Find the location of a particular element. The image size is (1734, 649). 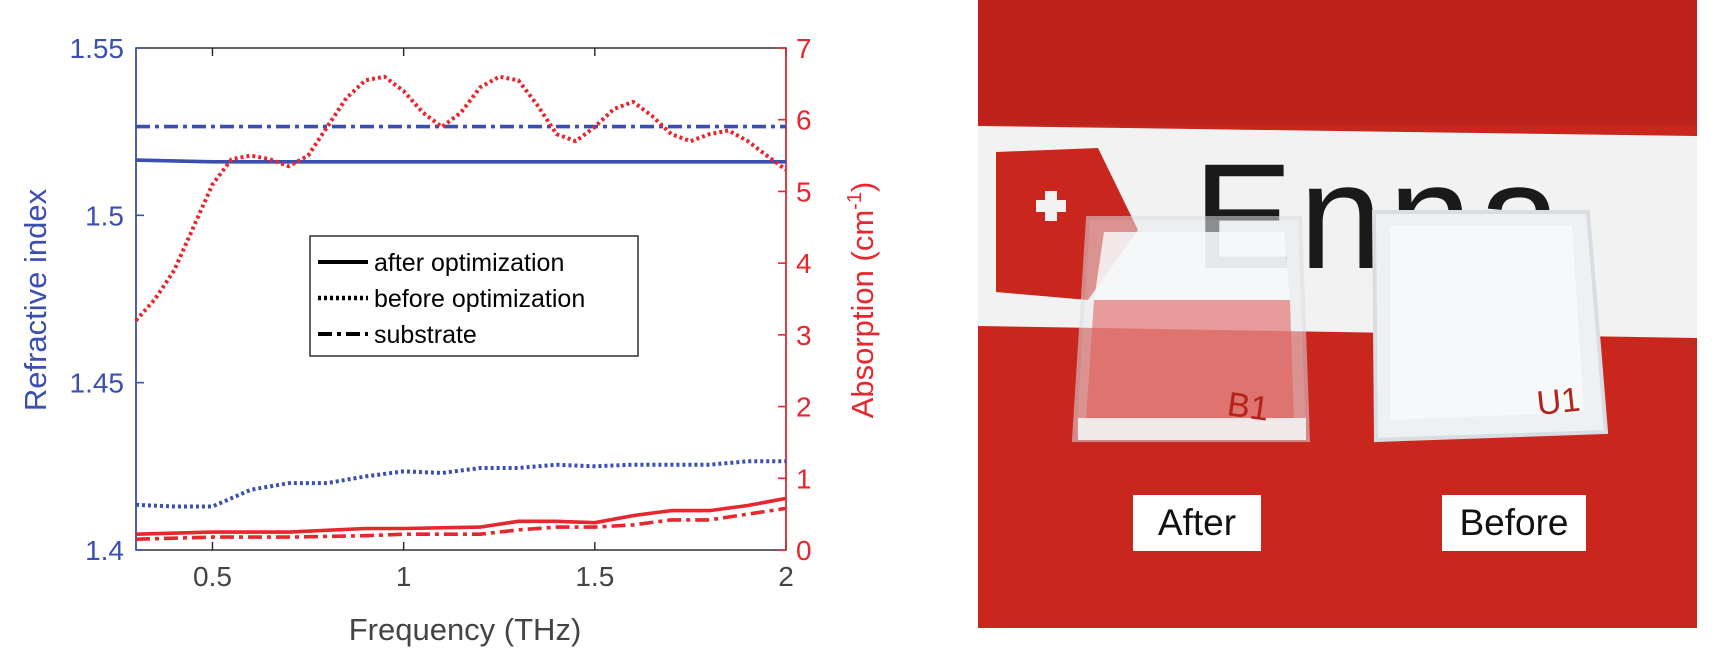

legend-label: after optimization is located at coordinates (469, 263).